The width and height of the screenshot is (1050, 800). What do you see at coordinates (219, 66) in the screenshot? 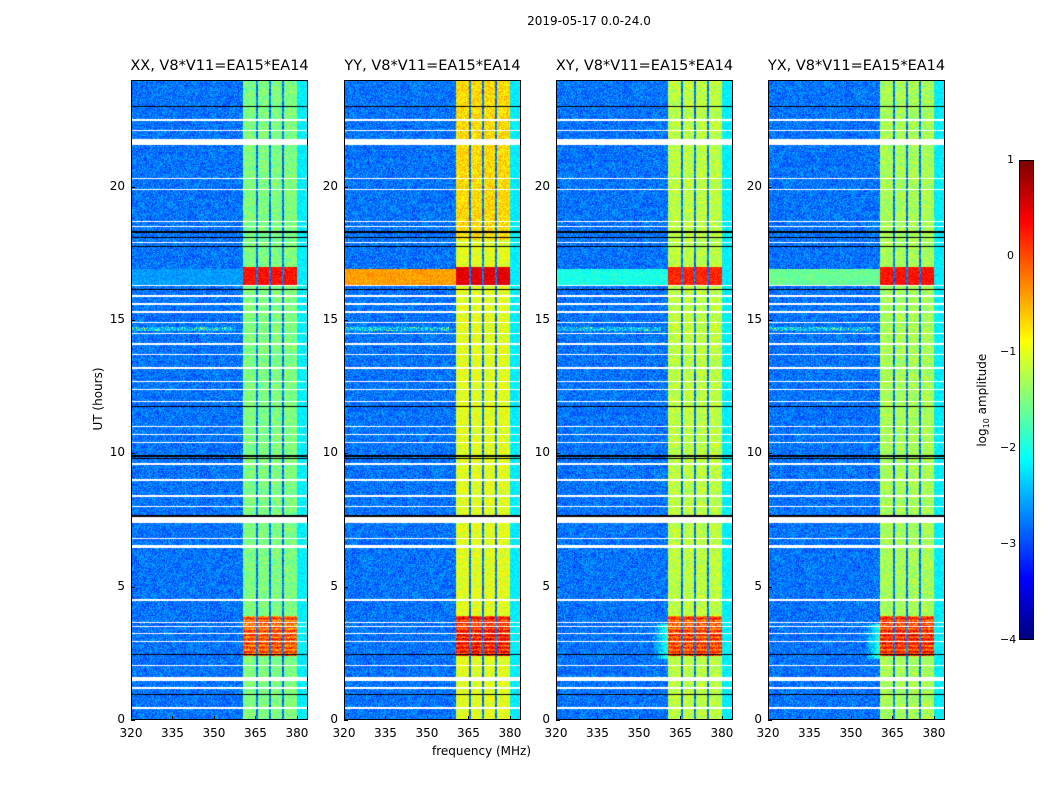
I see `panel-title: XX, V8*V11=EA15*EA14` at bounding box center [219, 66].